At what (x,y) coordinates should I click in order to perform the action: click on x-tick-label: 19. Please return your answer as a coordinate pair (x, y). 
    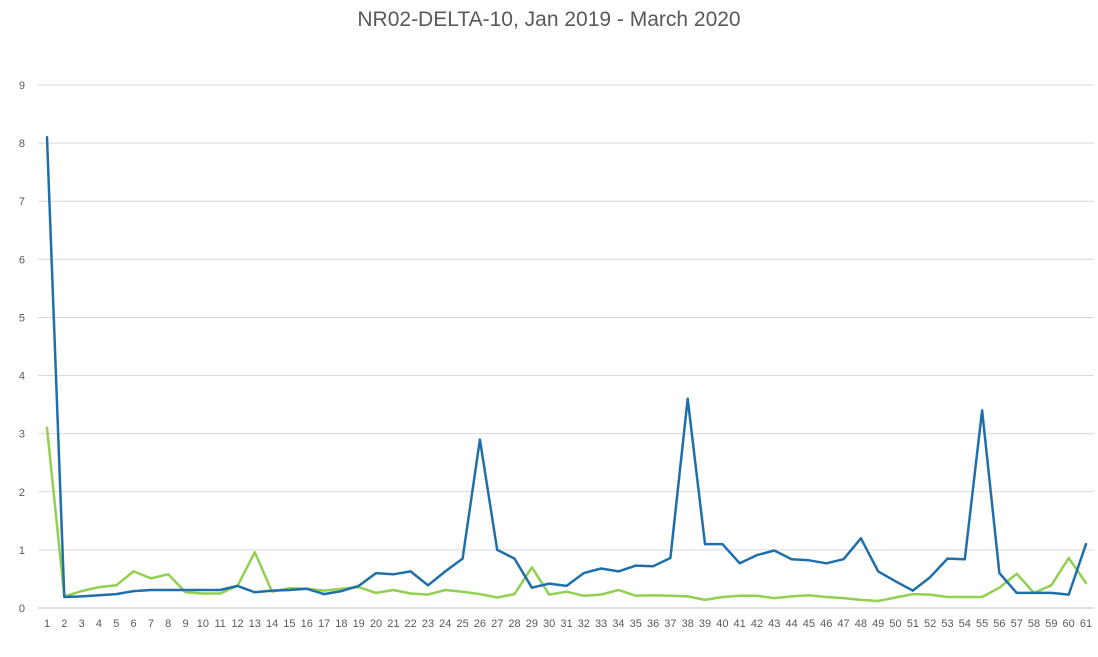
    Looking at the image, I should click on (359, 624).